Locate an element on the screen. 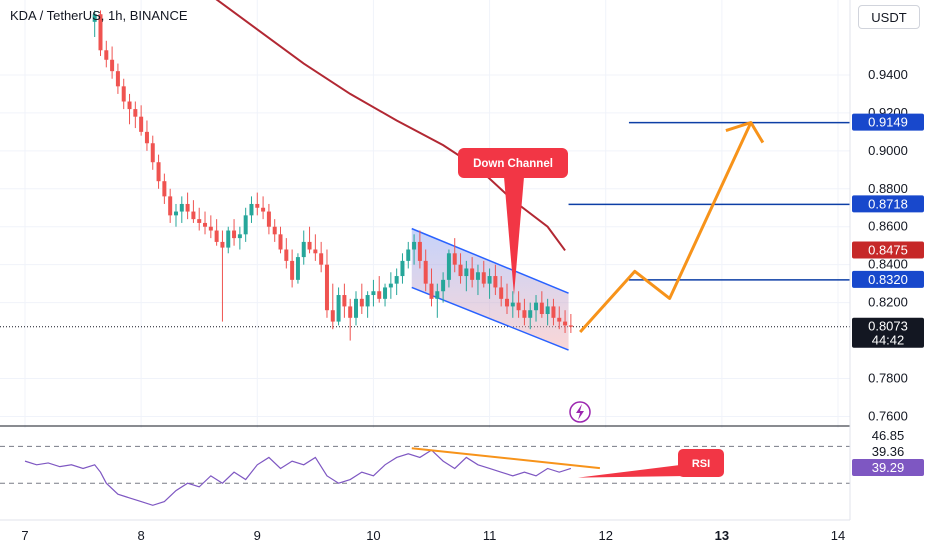 The width and height of the screenshot is (932, 555). rsi-trend-line is located at coordinates (506, 458).